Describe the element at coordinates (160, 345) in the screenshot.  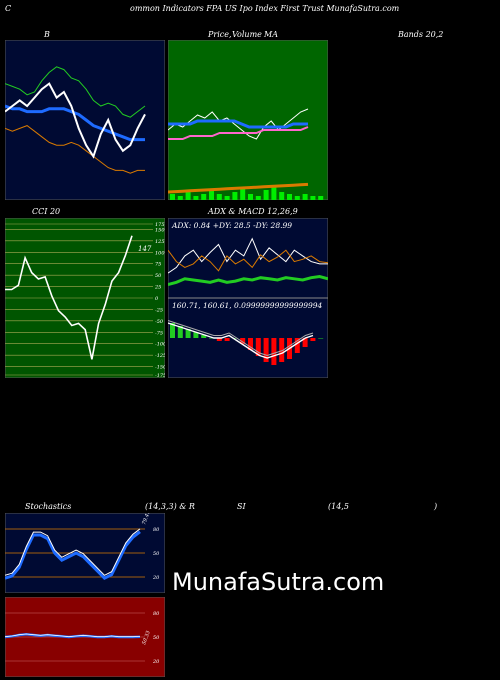
I see `cci-tick-label: -100` at that location.